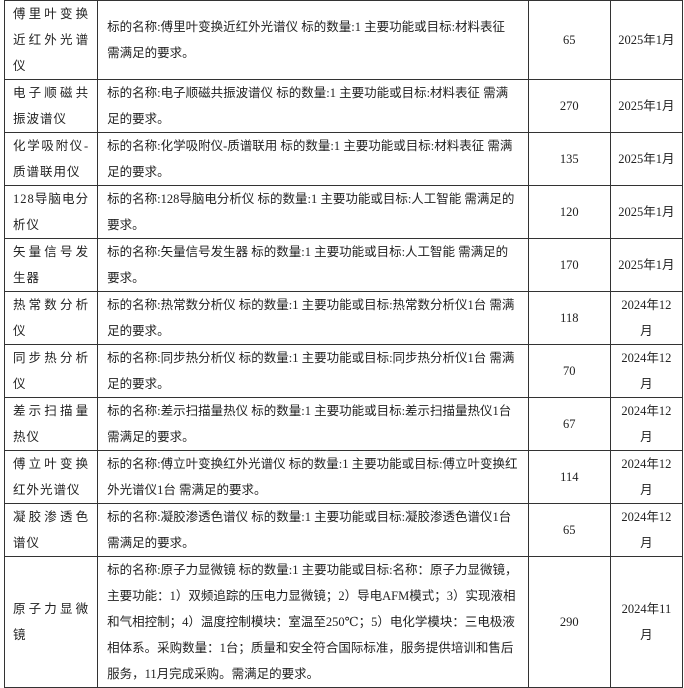 This screenshot has height=688, width=684. Describe the element at coordinates (569, 159) in the screenshot. I see `item-quantity-cell: 135` at that location.